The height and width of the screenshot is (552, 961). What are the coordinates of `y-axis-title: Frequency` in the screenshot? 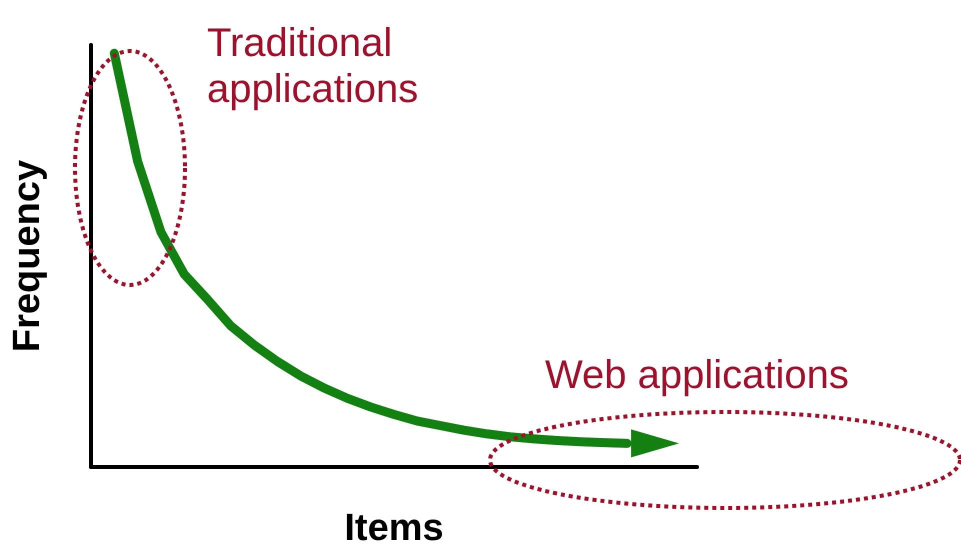 It's located at (27, 256).